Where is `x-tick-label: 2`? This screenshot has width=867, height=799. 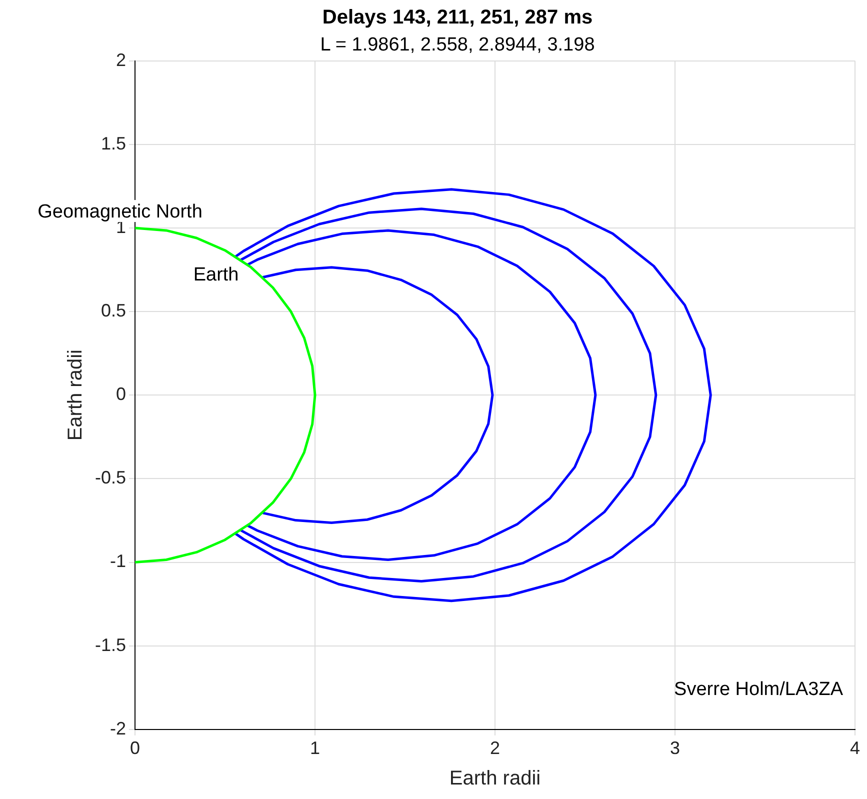
x-tick-label: 2 is located at coordinates (495, 748).